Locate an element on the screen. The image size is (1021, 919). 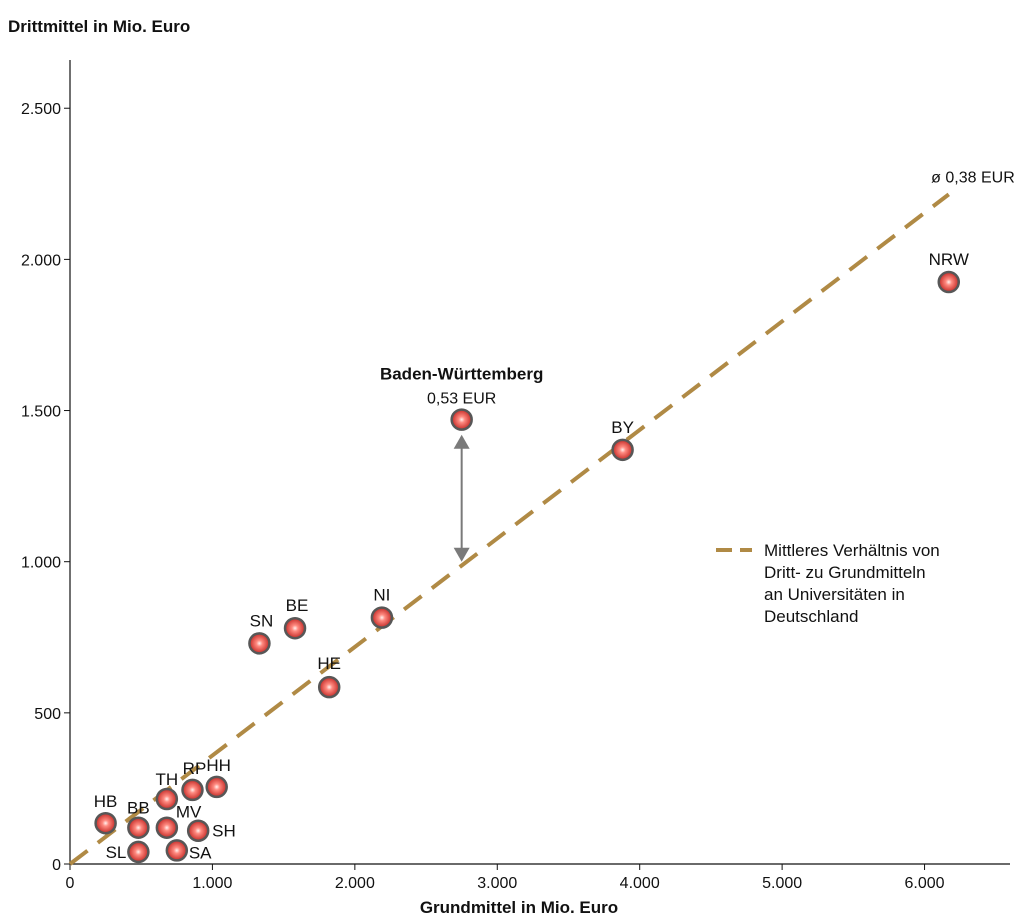
y-tick-label: 1.500 is located at coordinates (41, 412).